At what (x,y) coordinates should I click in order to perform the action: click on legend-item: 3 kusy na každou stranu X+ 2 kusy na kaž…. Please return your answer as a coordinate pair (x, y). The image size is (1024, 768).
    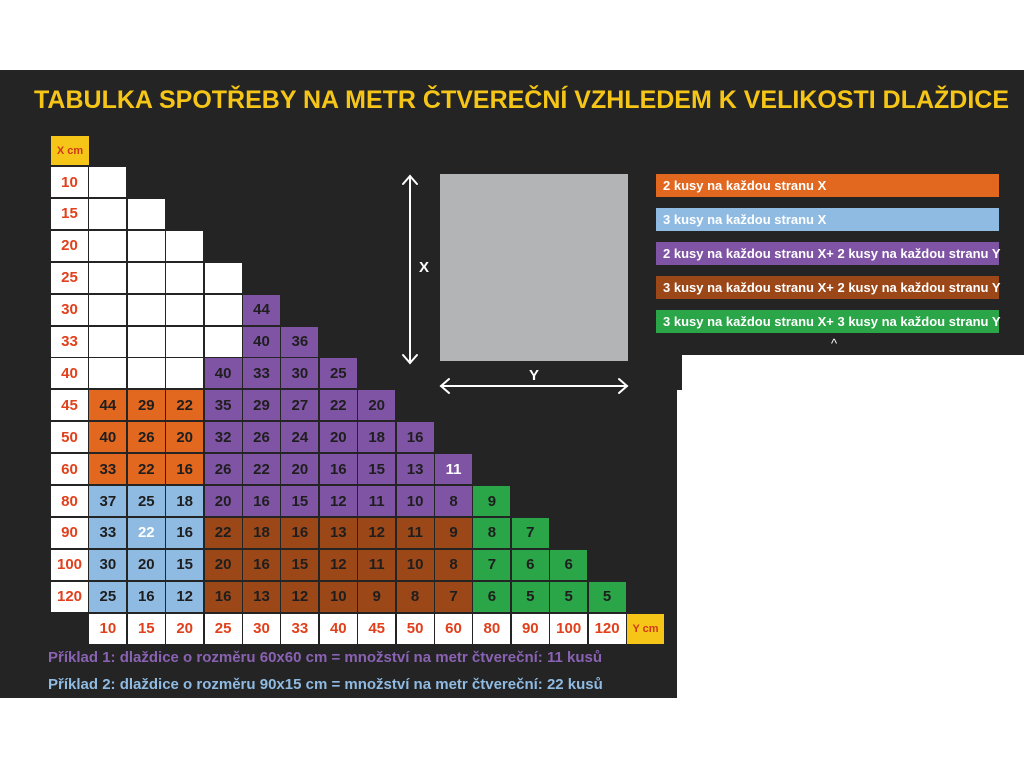
    Looking at the image, I should click on (828, 287).